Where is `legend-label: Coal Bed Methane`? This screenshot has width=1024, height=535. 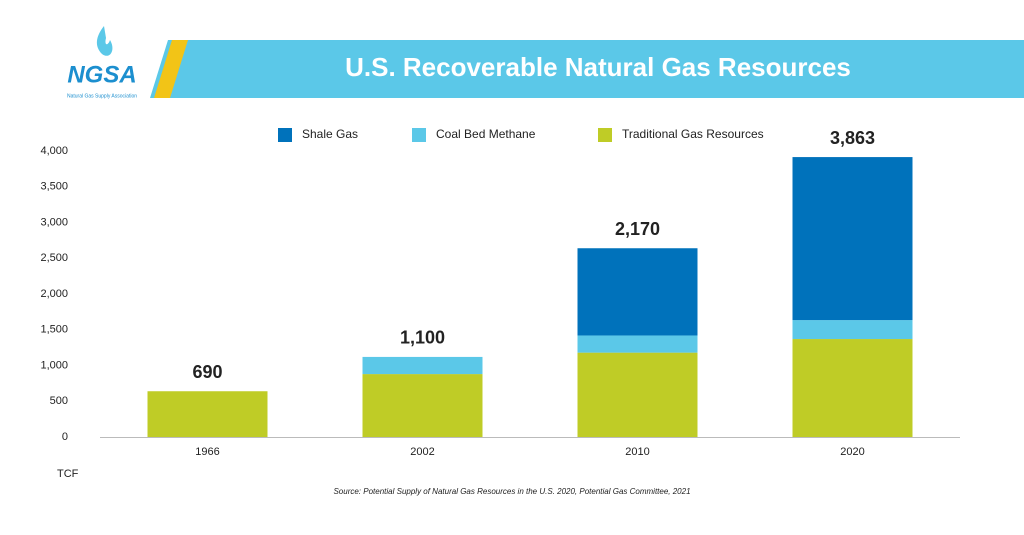 legend-label: Coal Bed Methane is located at coordinates (486, 134).